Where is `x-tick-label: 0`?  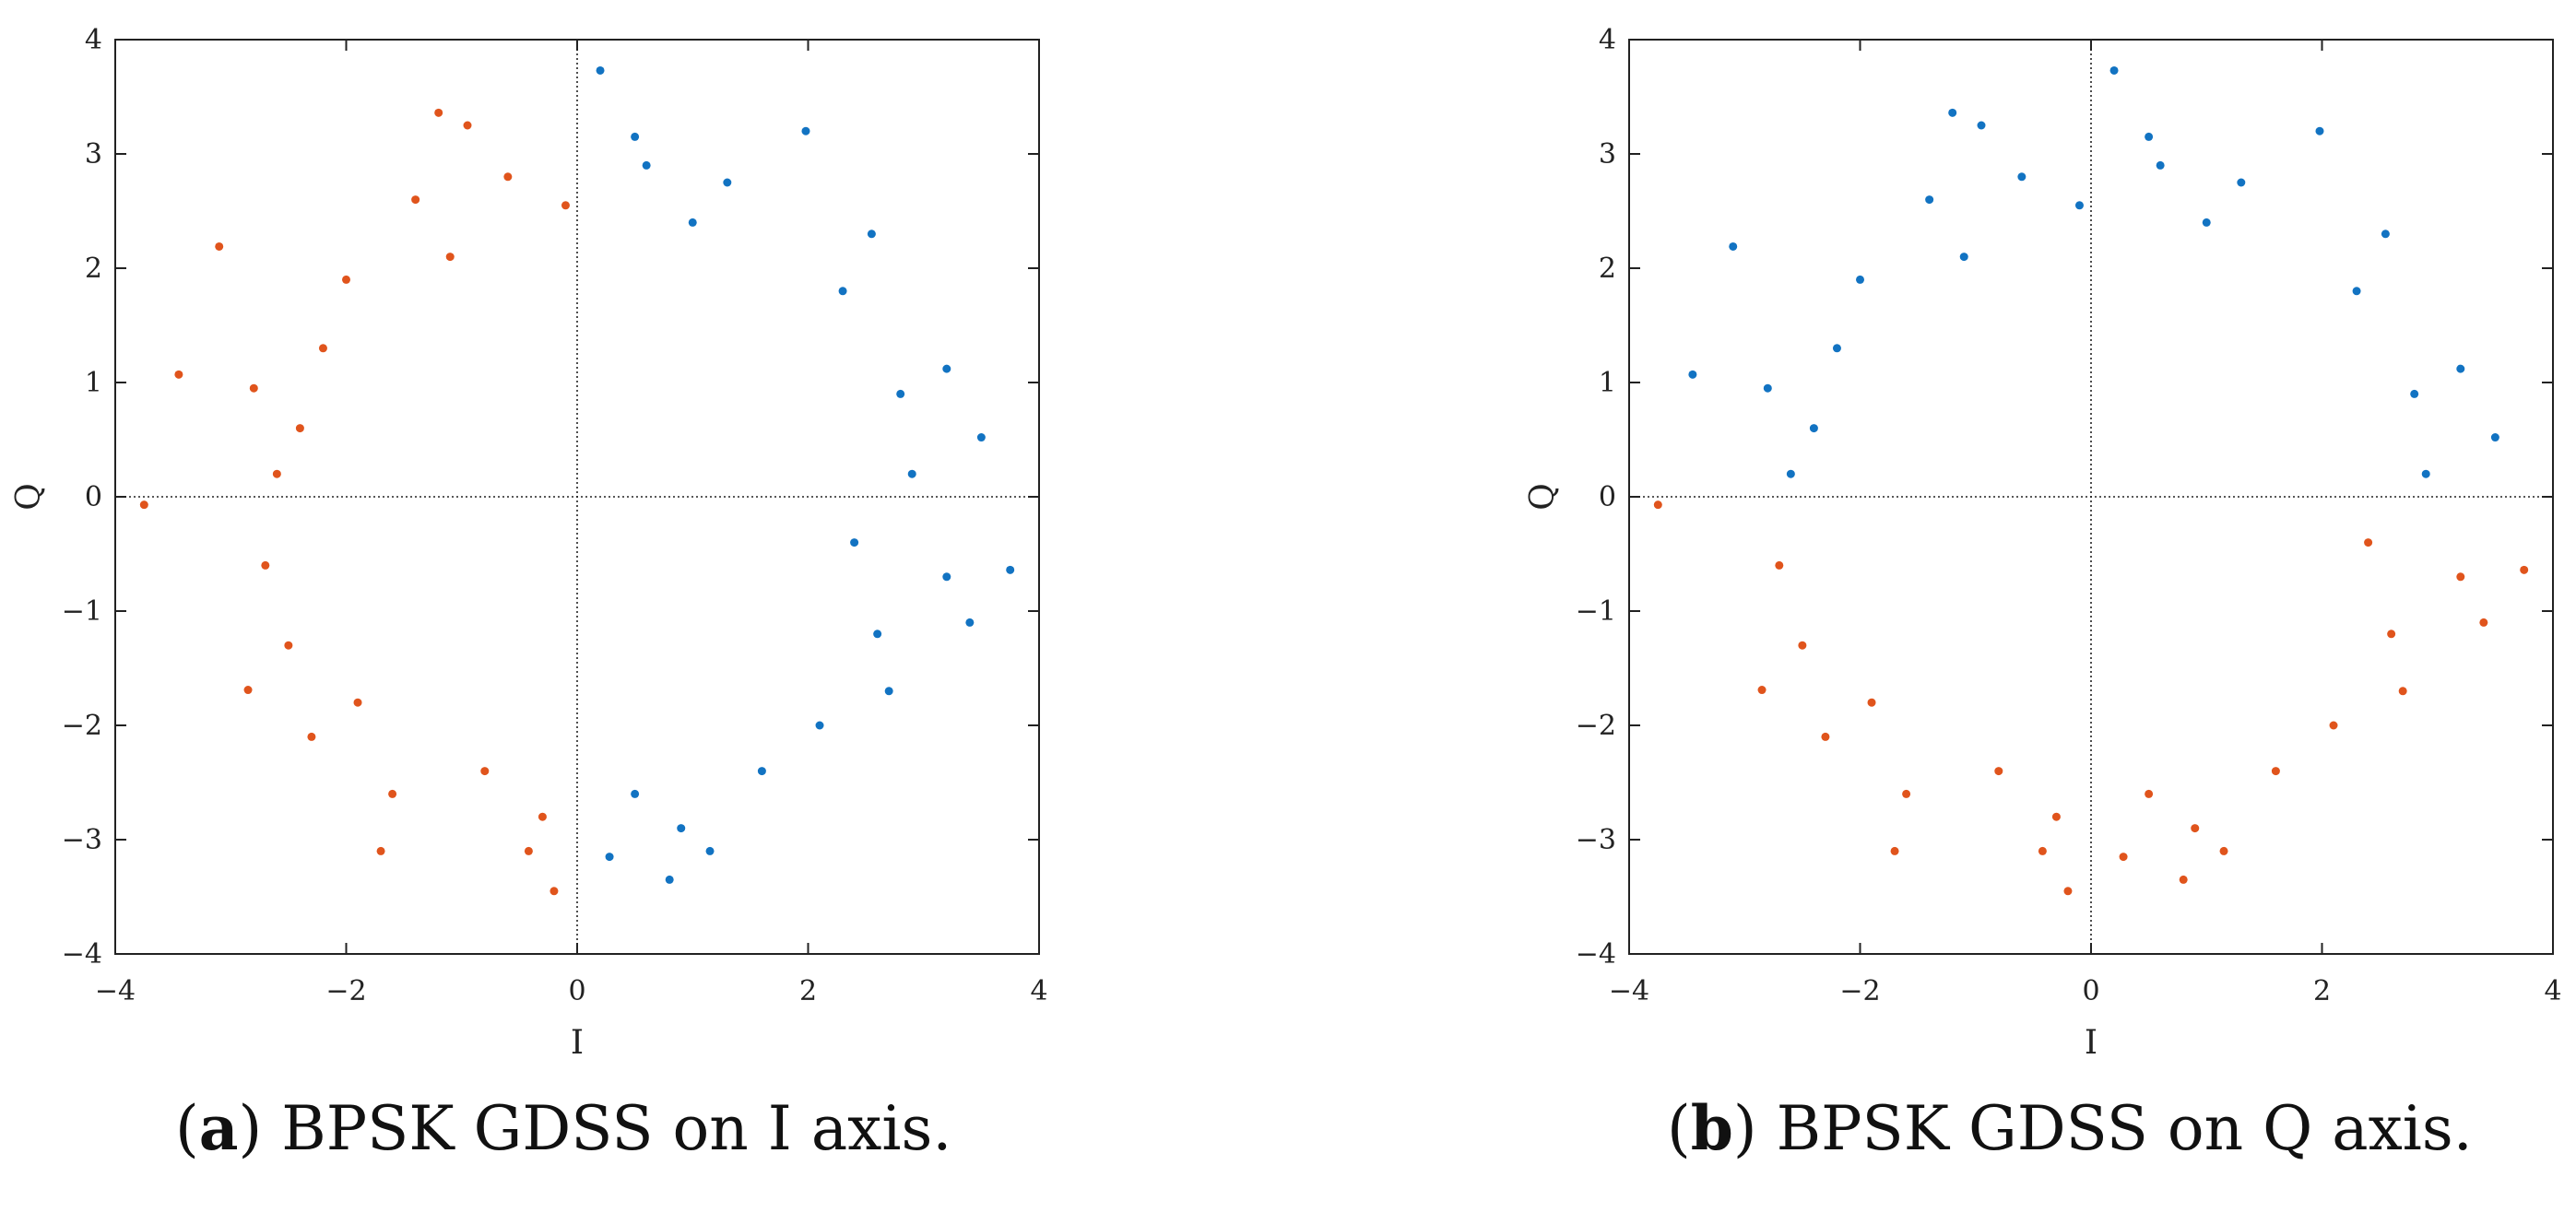 x-tick-label: 0 is located at coordinates (576, 991).